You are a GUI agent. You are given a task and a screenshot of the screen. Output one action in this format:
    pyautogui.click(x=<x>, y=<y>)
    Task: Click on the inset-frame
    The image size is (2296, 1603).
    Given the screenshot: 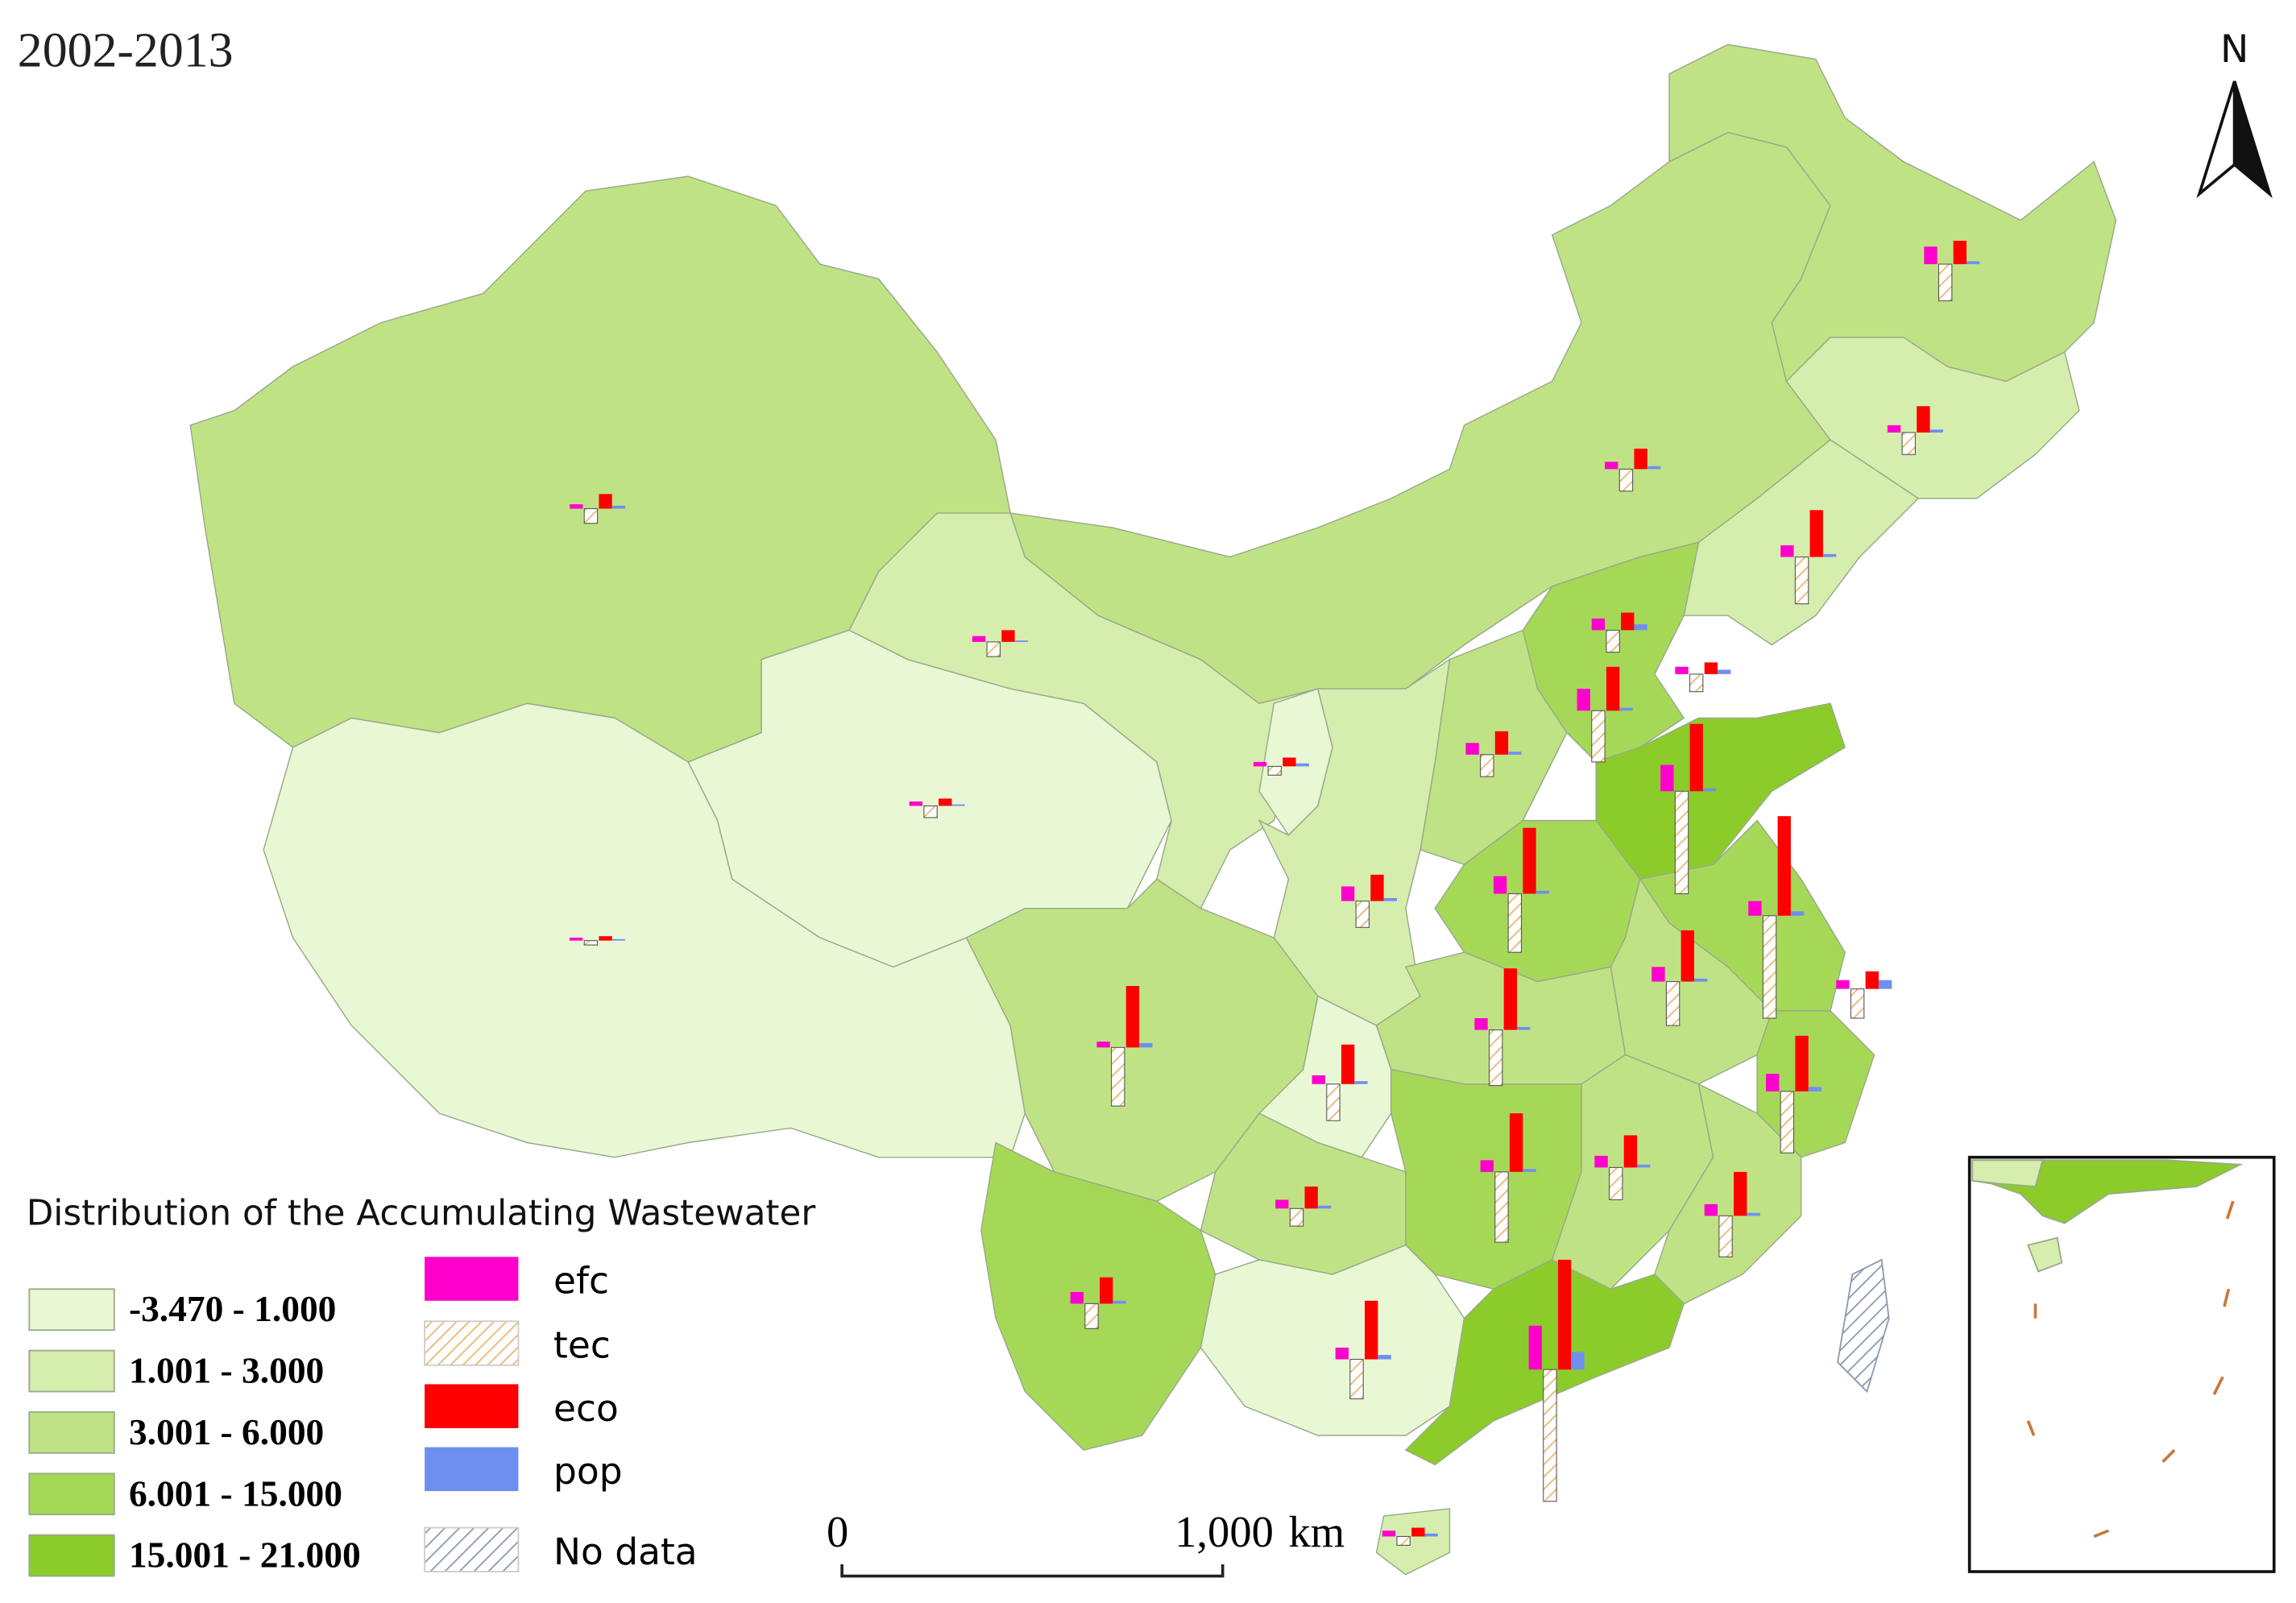 What is the action you would take?
    pyautogui.click(x=2121, y=1364)
    